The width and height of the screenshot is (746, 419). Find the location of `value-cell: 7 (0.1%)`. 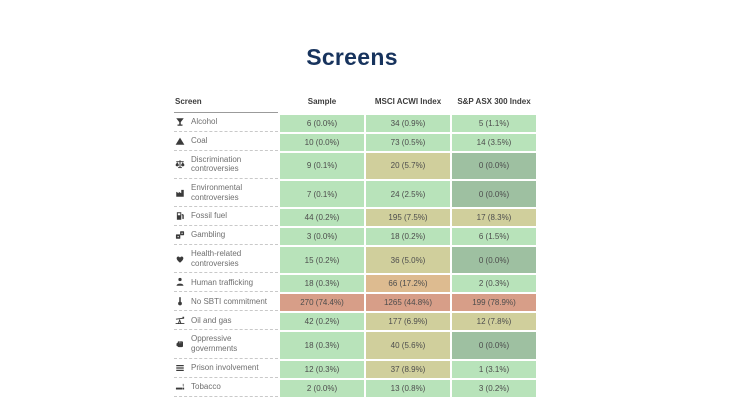

value-cell: 7 (0.1%) is located at coordinates (322, 194).